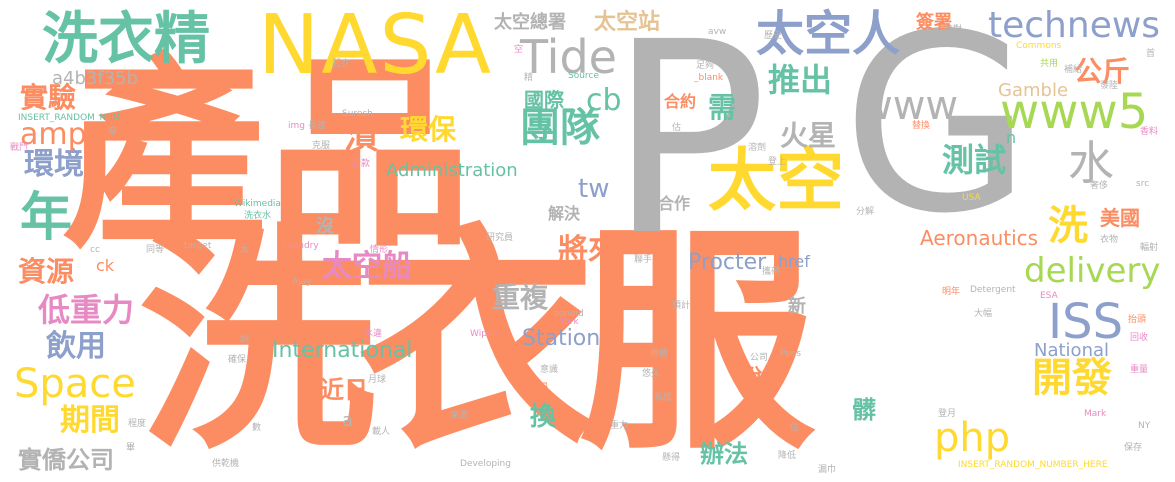  I want to click on word-dengyue: 登月, so click(947, 414).